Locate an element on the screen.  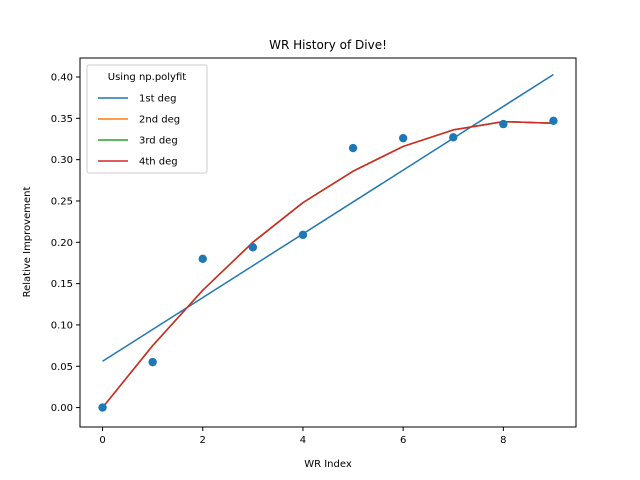
y-tick-label: 0.15 is located at coordinates (62, 284).